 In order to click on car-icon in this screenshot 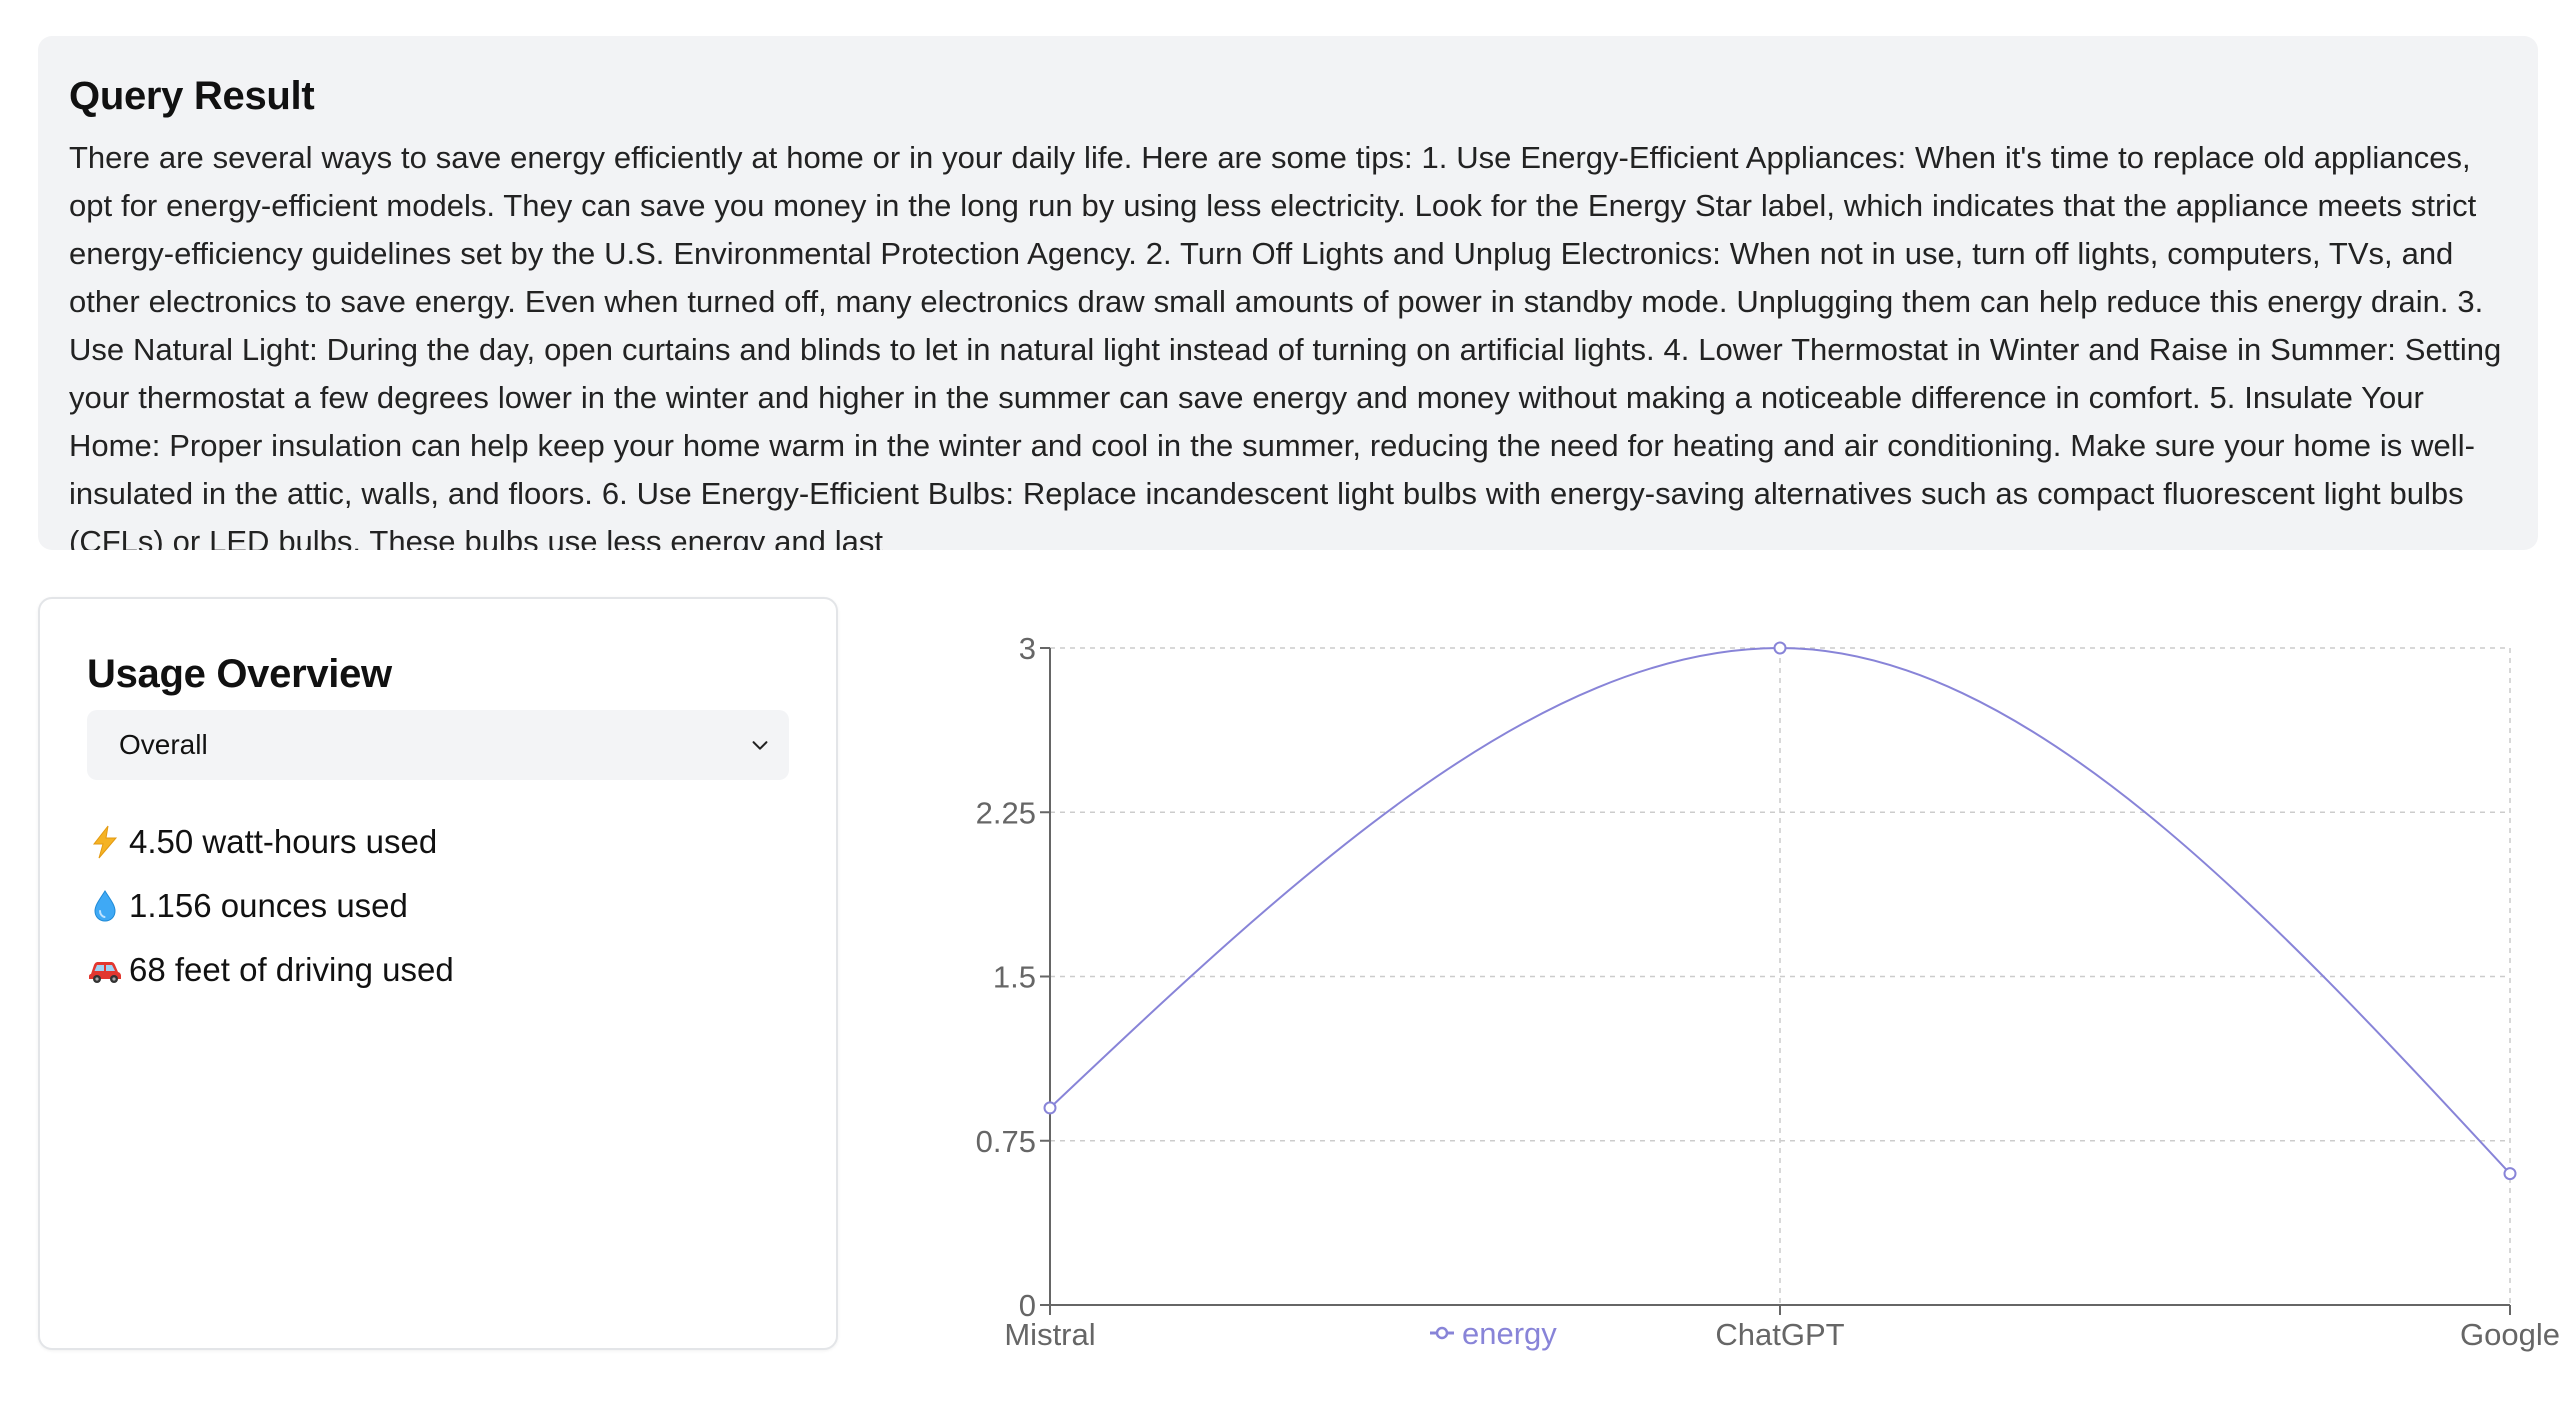, I will do `click(105, 972)`.